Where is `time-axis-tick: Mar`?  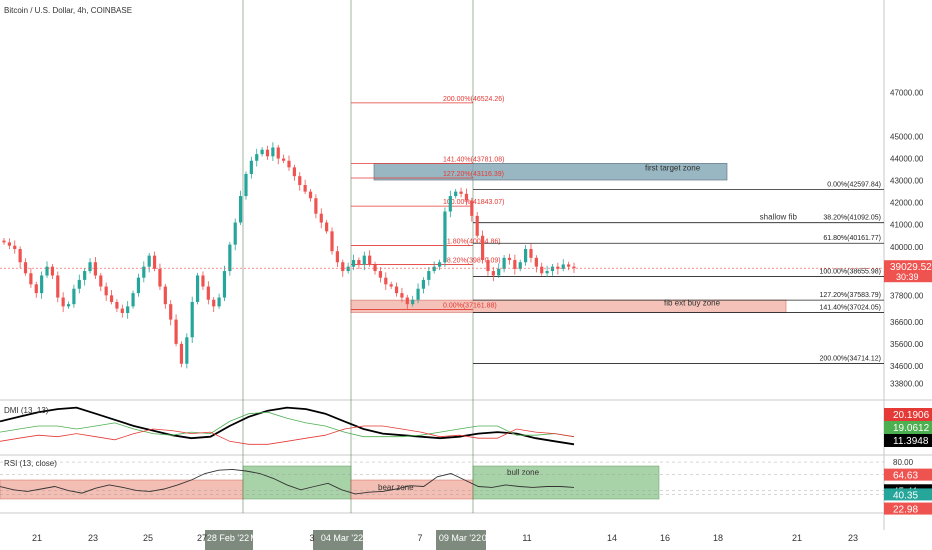
time-axis-tick: Mar is located at coordinates (258, 538).